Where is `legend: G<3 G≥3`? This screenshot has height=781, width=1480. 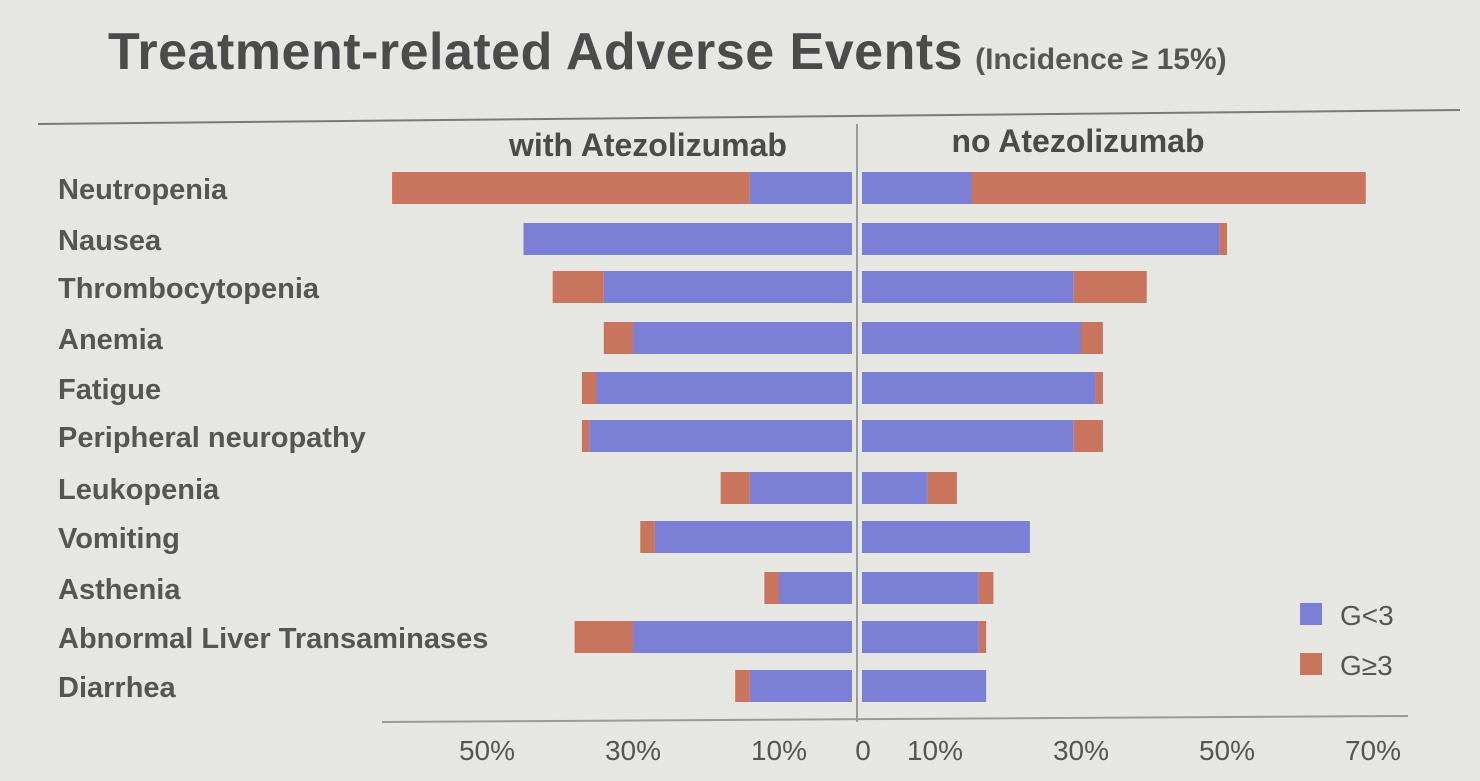
legend: G<3 G≥3 is located at coordinates (1347, 640).